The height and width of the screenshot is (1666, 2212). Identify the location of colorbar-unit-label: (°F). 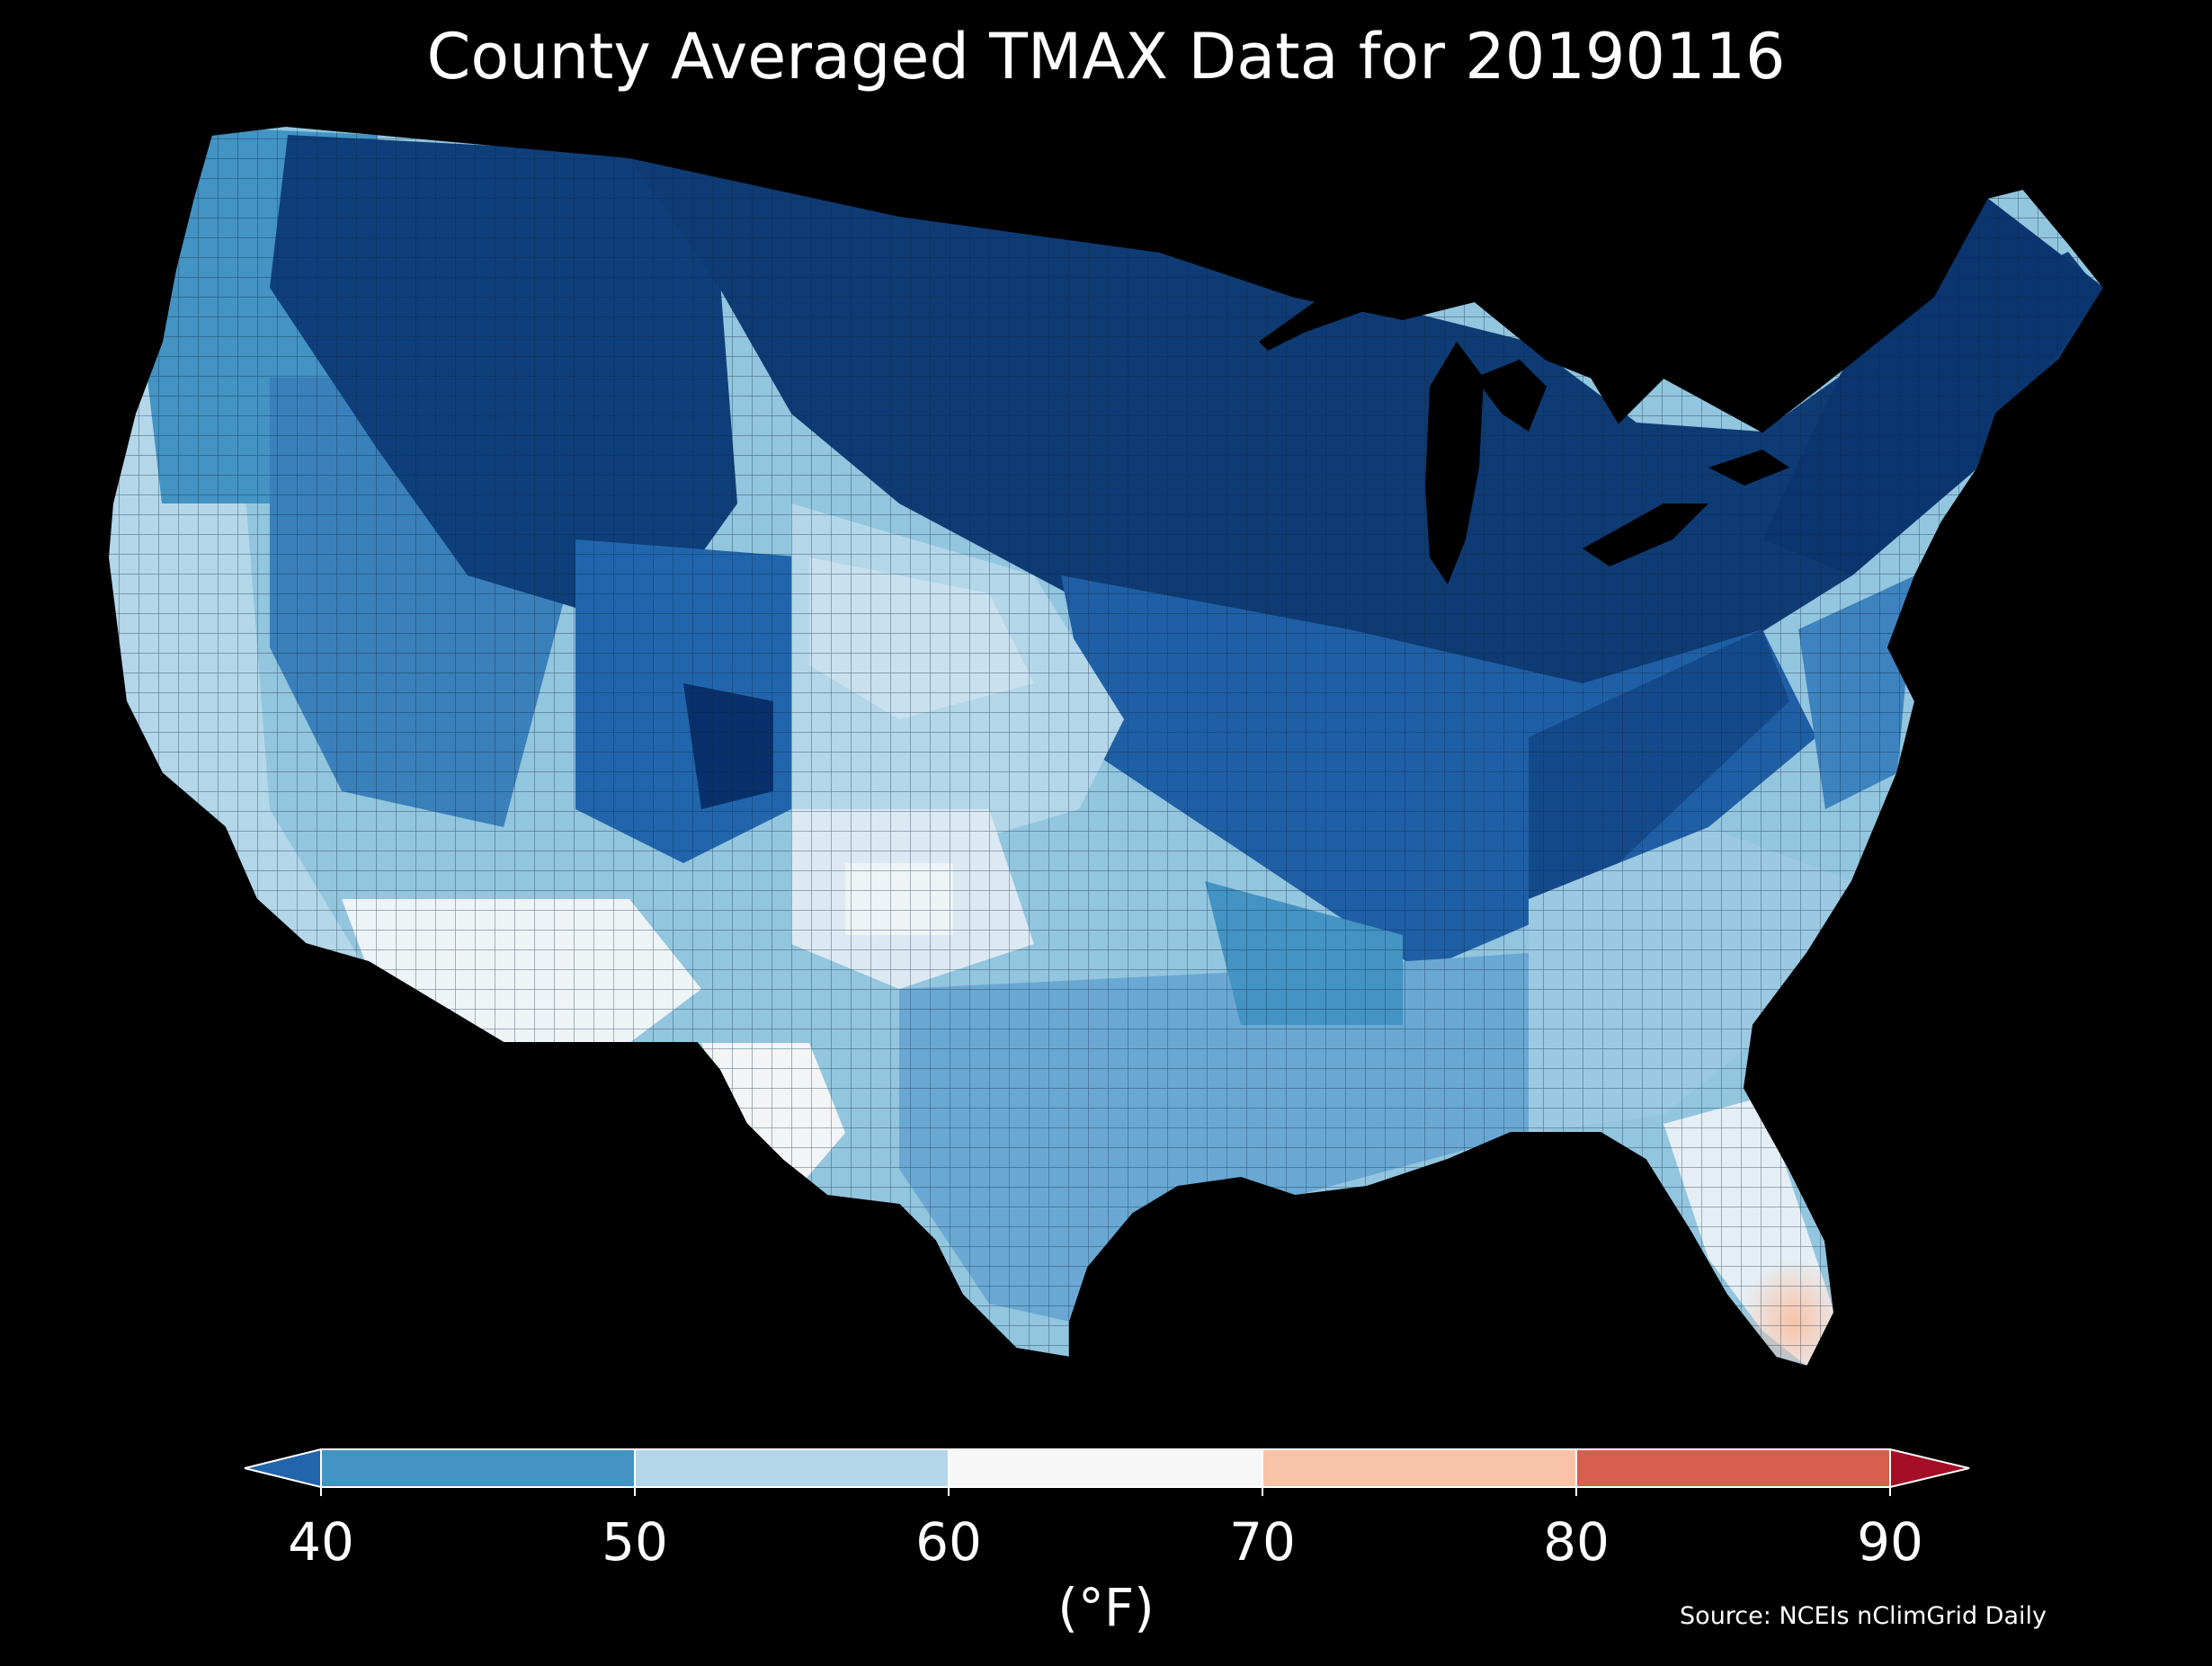
(1106, 1607).